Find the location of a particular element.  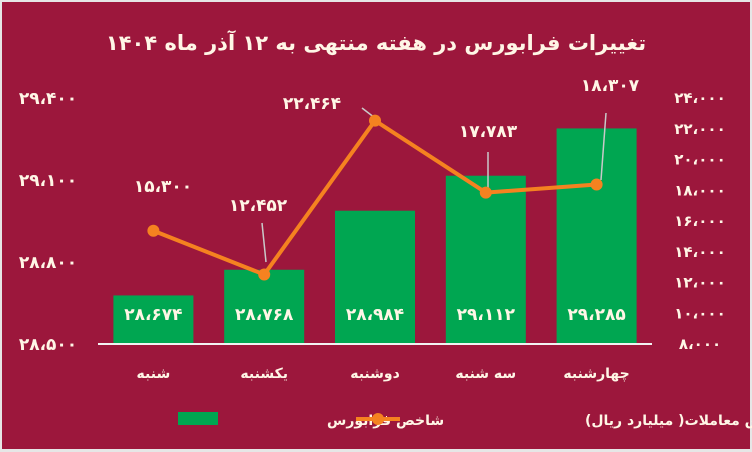

right-axis-tick-label: ۱۶،۰۰۰ is located at coordinates (699, 221).